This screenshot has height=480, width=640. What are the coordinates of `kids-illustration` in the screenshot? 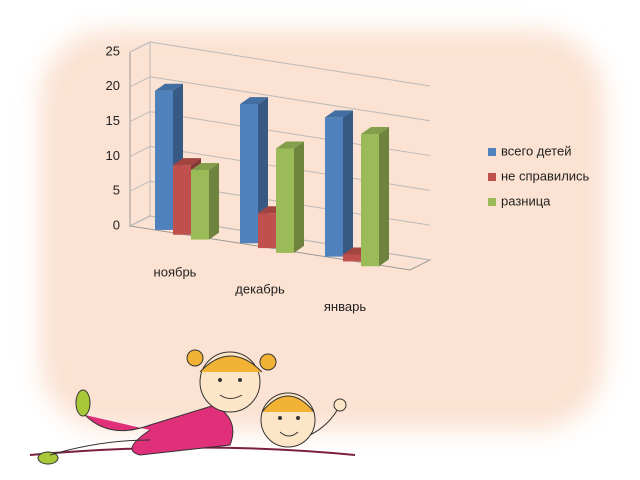 It's located at (192, 407).